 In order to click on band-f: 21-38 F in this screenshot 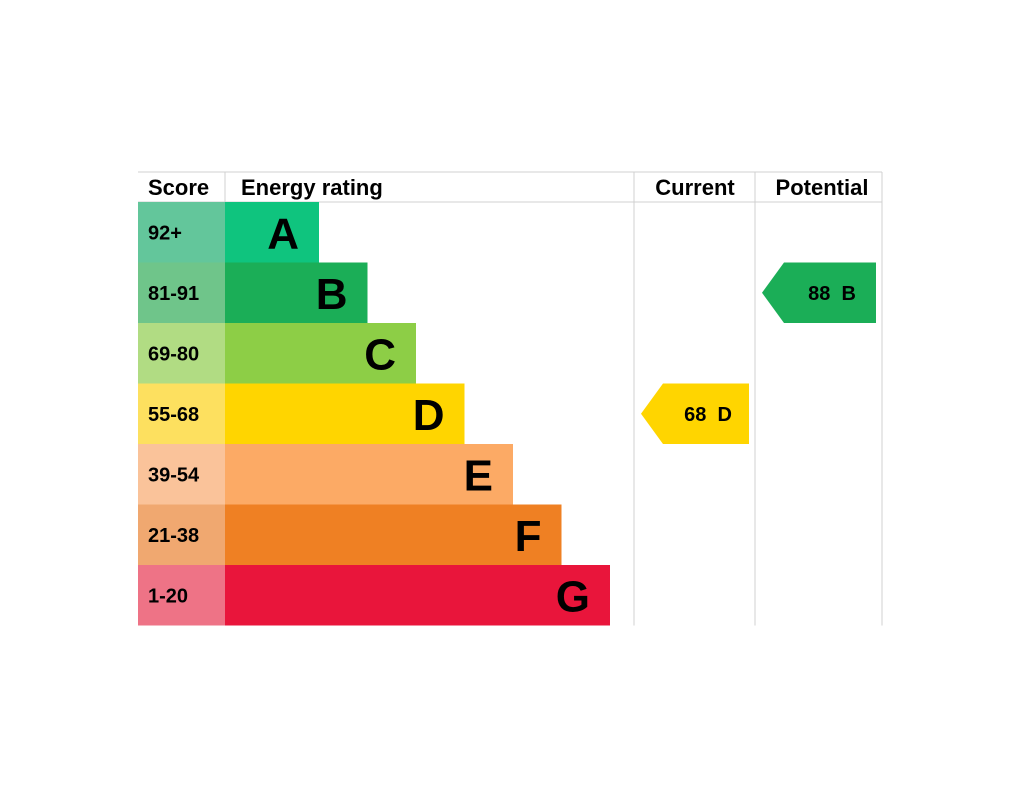, I will do `click(350, 534)`.